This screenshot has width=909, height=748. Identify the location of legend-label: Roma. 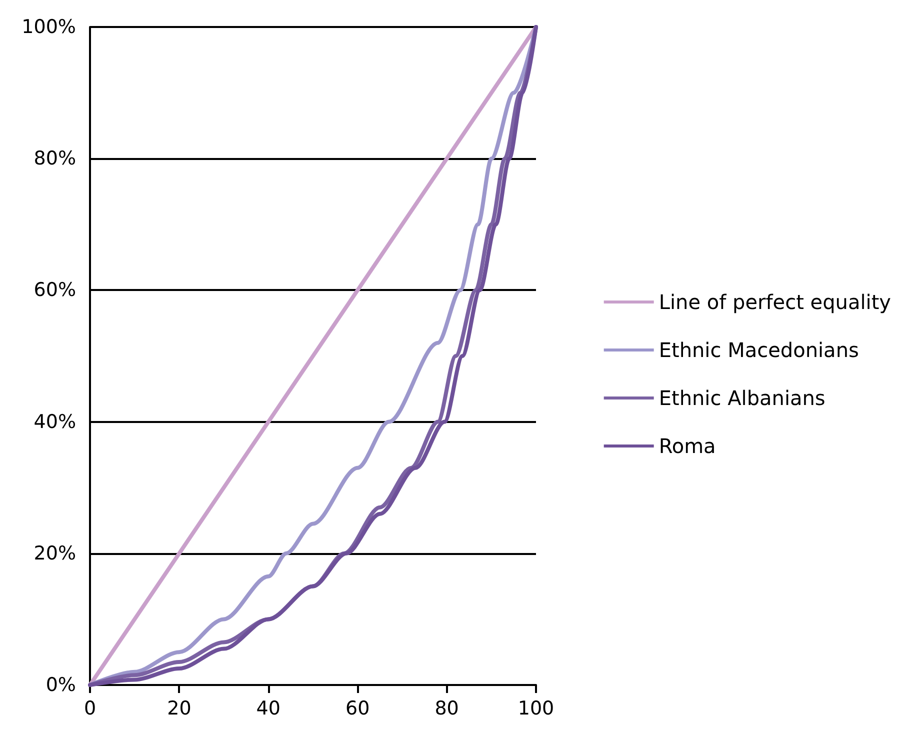
(687, 446).